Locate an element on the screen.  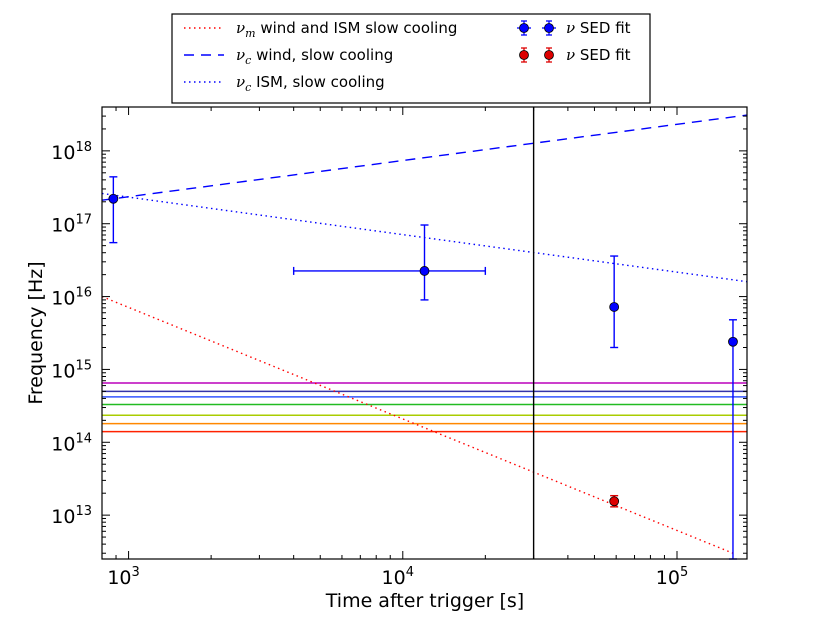
legend-box is located at coordinates (411, 58).